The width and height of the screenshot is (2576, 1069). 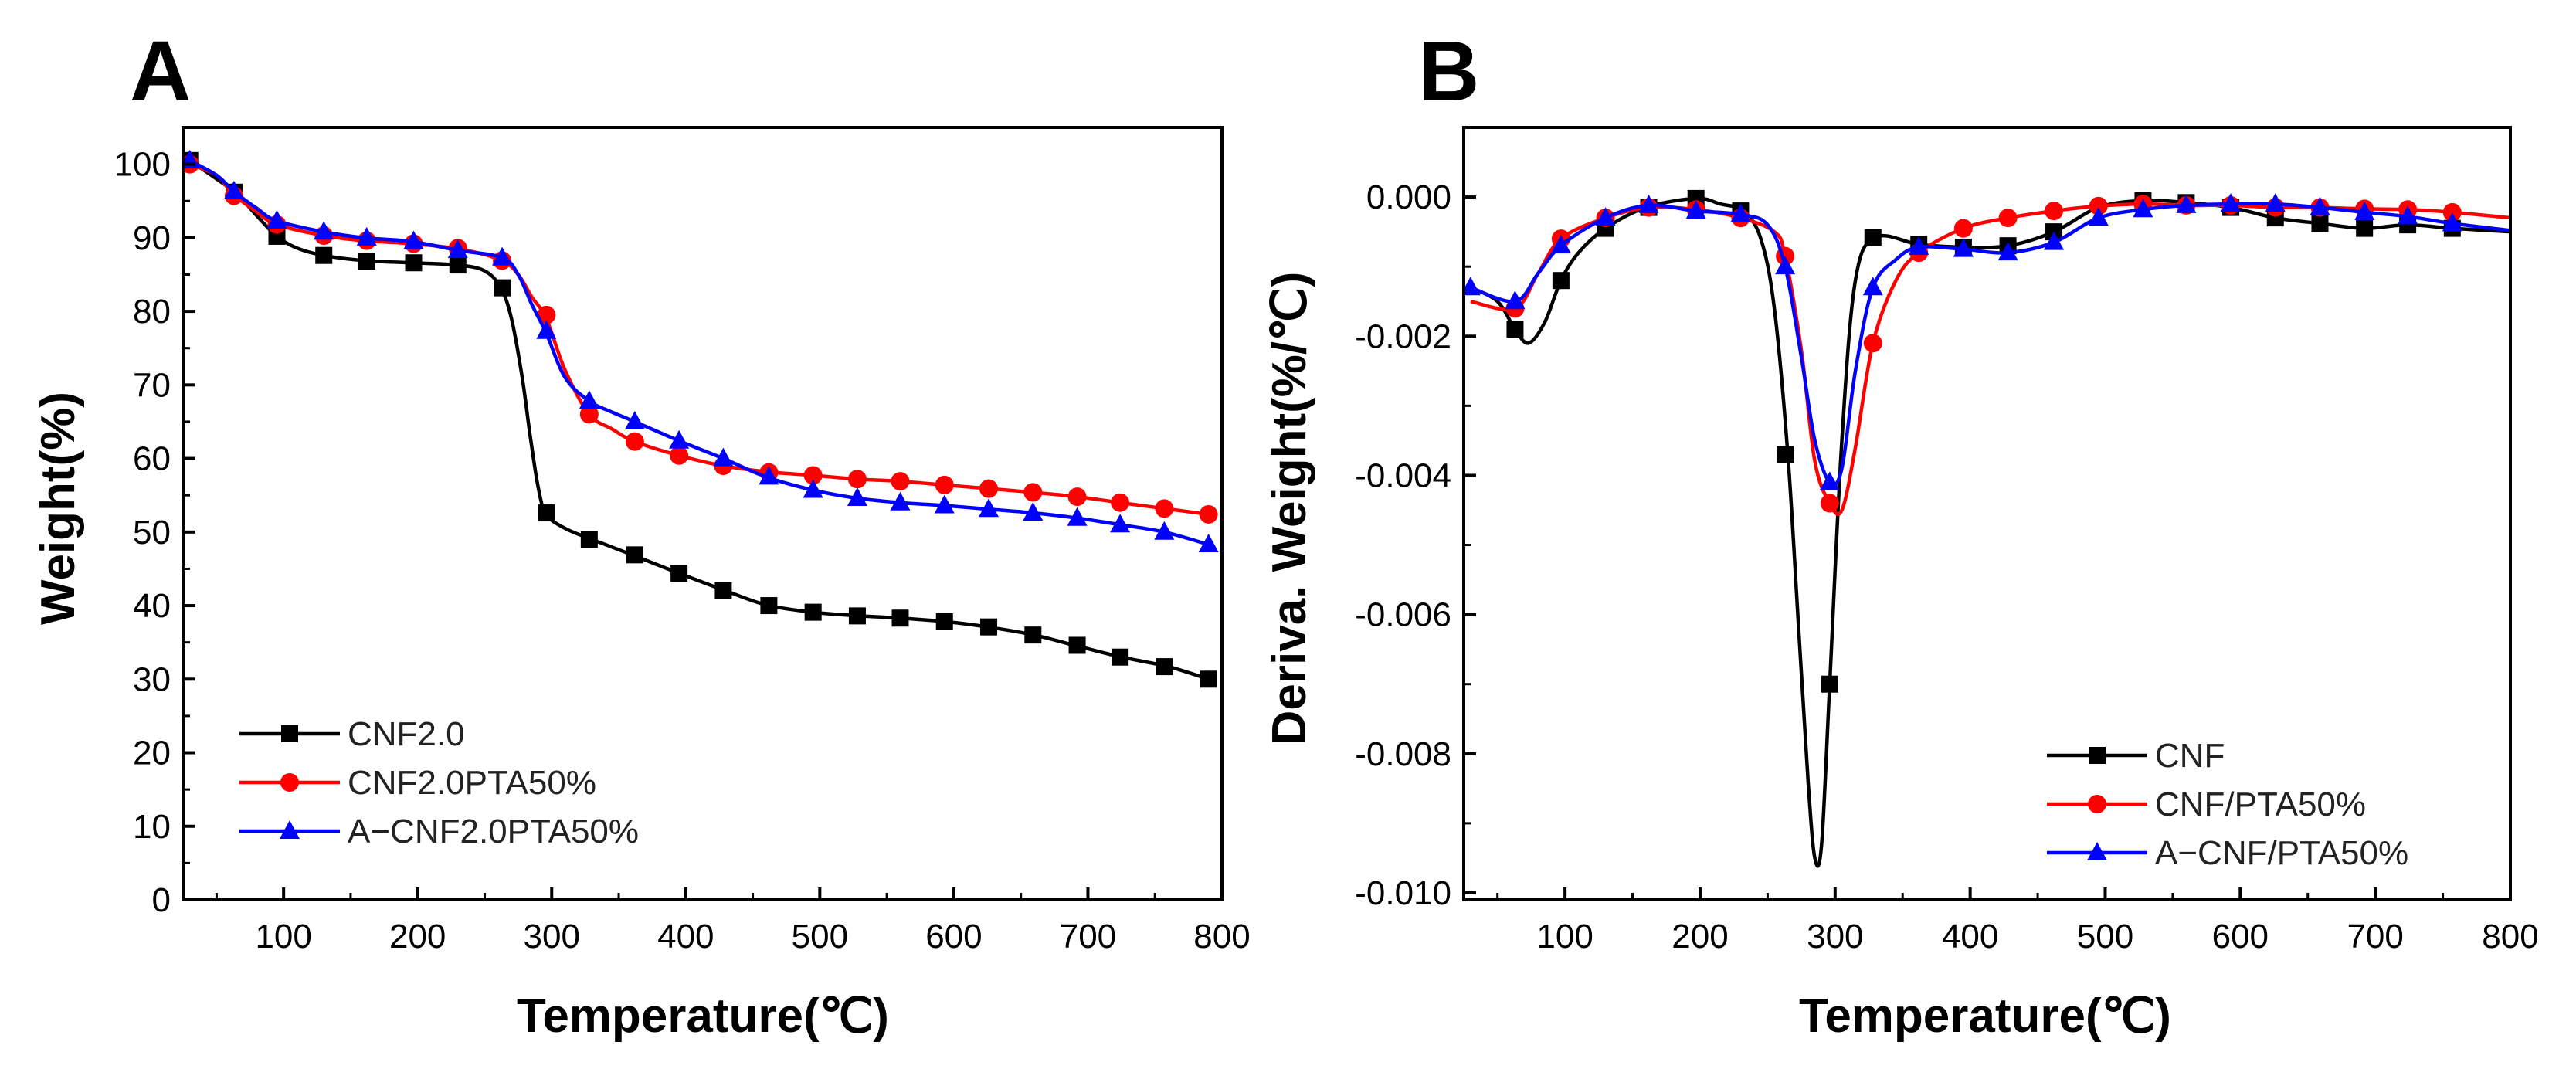 What do you see at coordinates (703, 1016) in the screenshot?
I see `panel-a-x-axis-label: Temperature(℃)` at bounding box center [703, 1016].